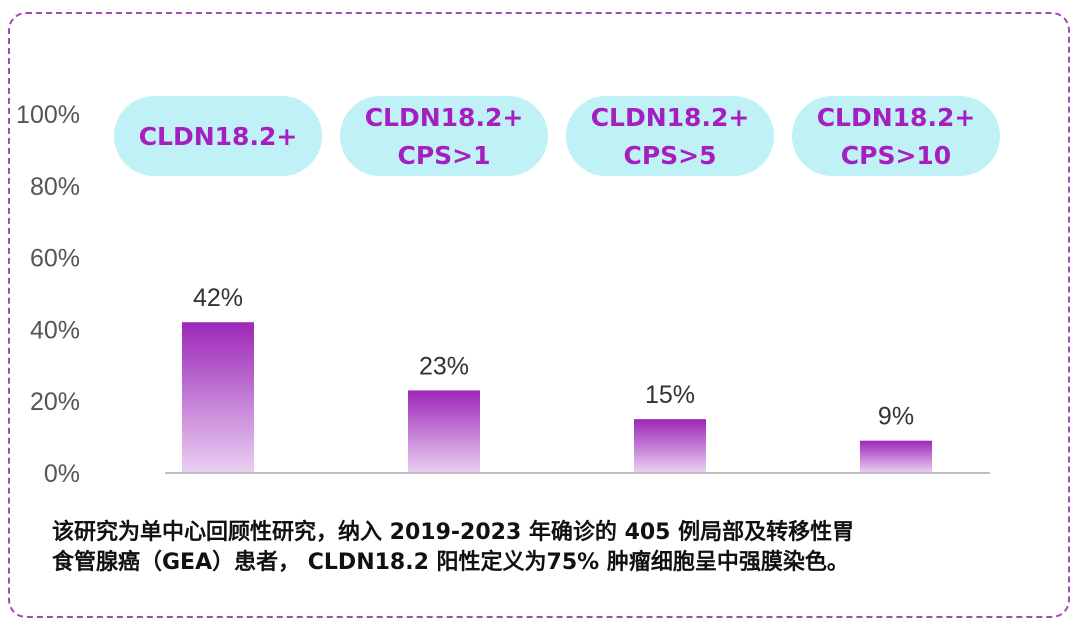 Image resolution: width=1080 pixels, height=630 pixels. I want to click on y-tick-label: 0%, so click(62, 474).